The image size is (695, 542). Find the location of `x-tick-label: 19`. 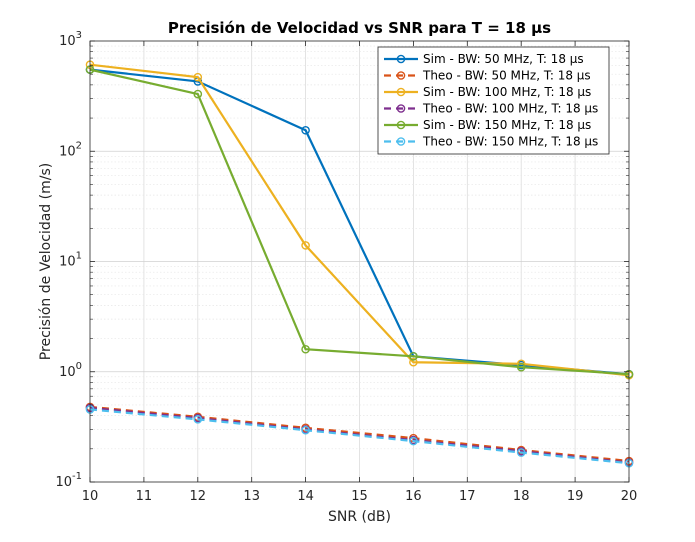

x-tick-label: 19 is located at coordinates (575, 496).